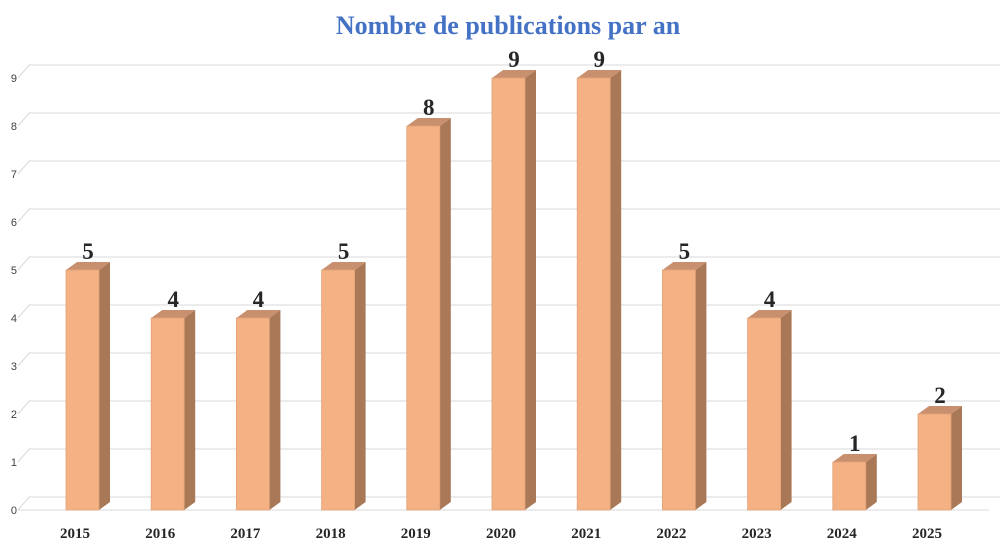  I want to click on data-label: 1, so click(855, 443).